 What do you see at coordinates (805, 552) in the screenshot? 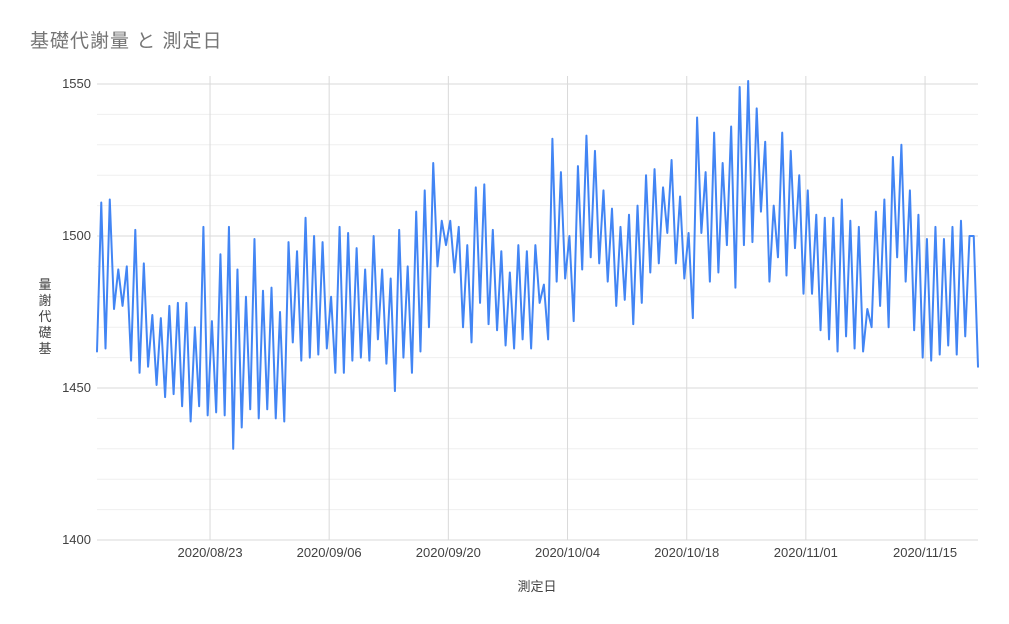
I see `x-axis-tick-label: 2020/11/01` at bounding box center [805, 552].